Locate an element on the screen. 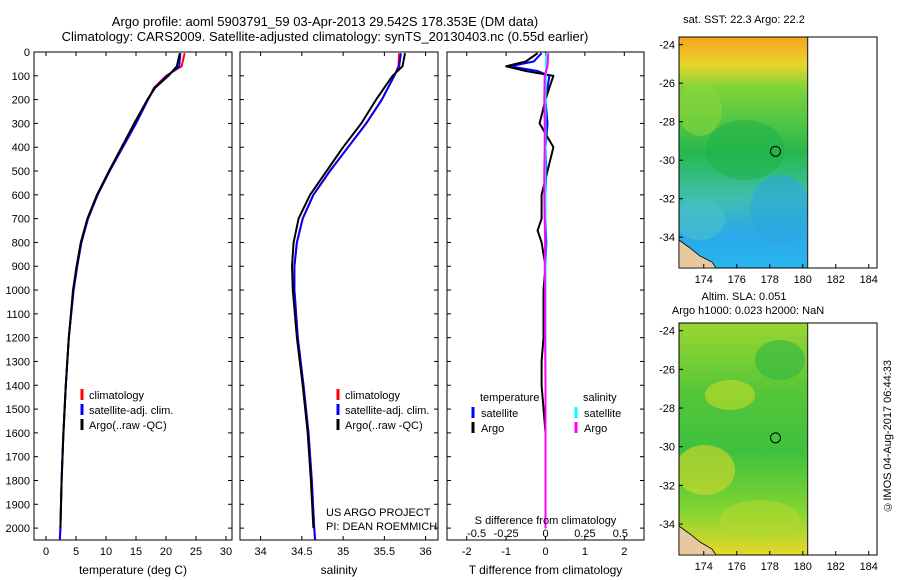 The width and height of the screenshot is (900, 580). temperature-legend-label: satellite-adj. clim. is located at coordinates (131, 411).